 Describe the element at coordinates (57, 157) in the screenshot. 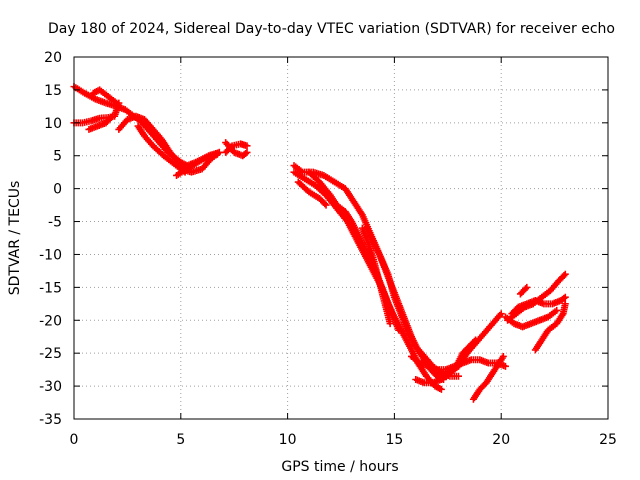

I see `y-tick-label: 5` at that location.